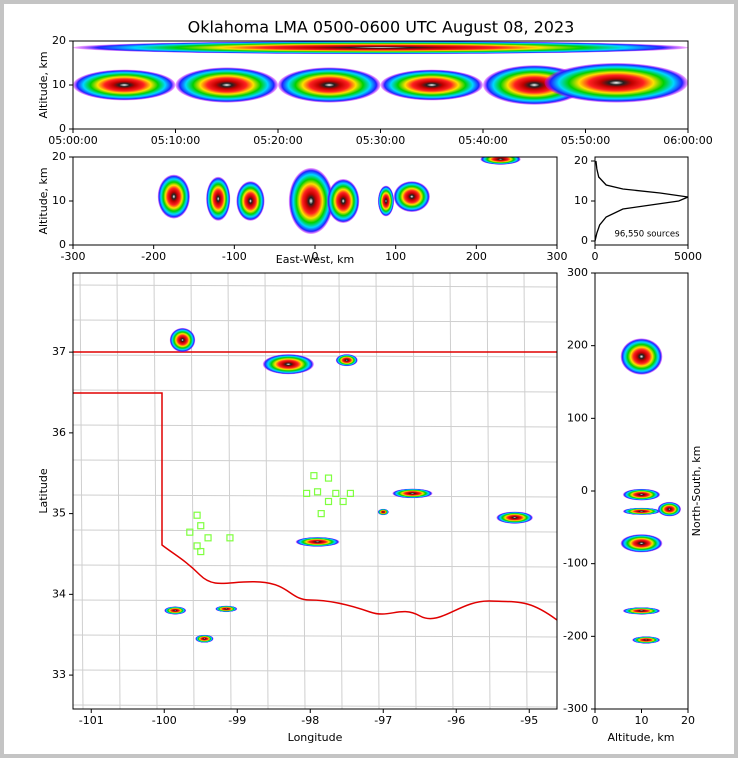 The height and width of the screenshot is (758, 738). Describe the element at coordinates (43, 491) in the screenshot. I see `y-axis-label: Latitude` at that location.